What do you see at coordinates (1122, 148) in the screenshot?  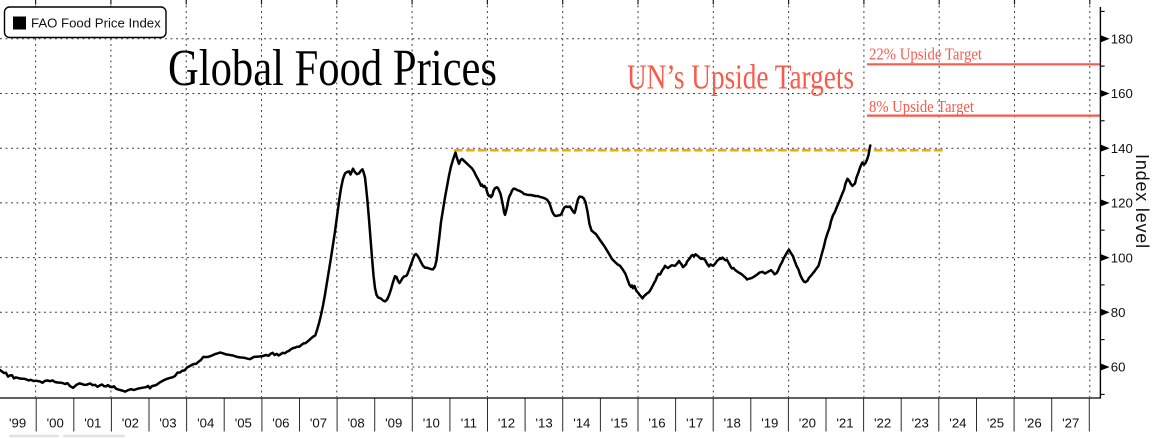 I see `svg-text: 140` at bounding box center [1122, 148].